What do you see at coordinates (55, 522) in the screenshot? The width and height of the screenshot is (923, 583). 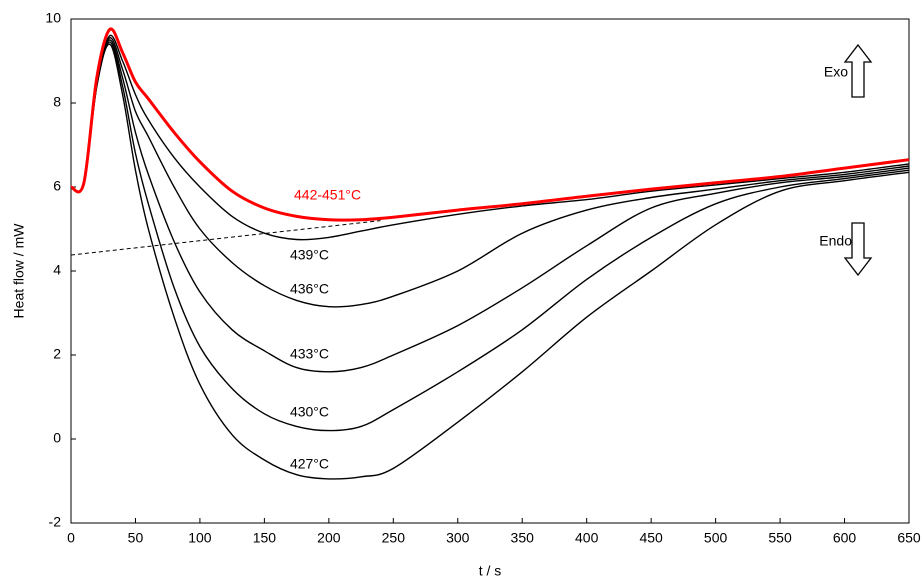 I see `y-tick-label: -2` at bounding box center [55, 522].